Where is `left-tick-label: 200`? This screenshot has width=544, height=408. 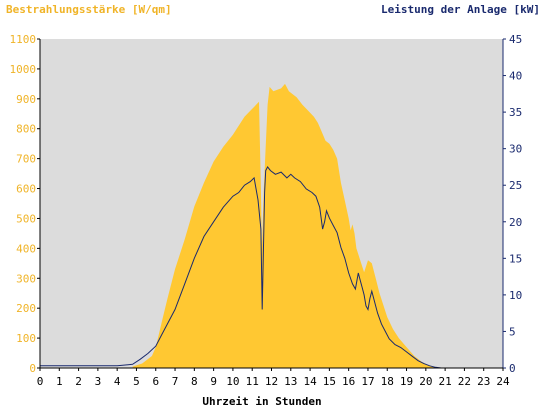 left-tick-label: 200 is located at coordinates (26, 308).